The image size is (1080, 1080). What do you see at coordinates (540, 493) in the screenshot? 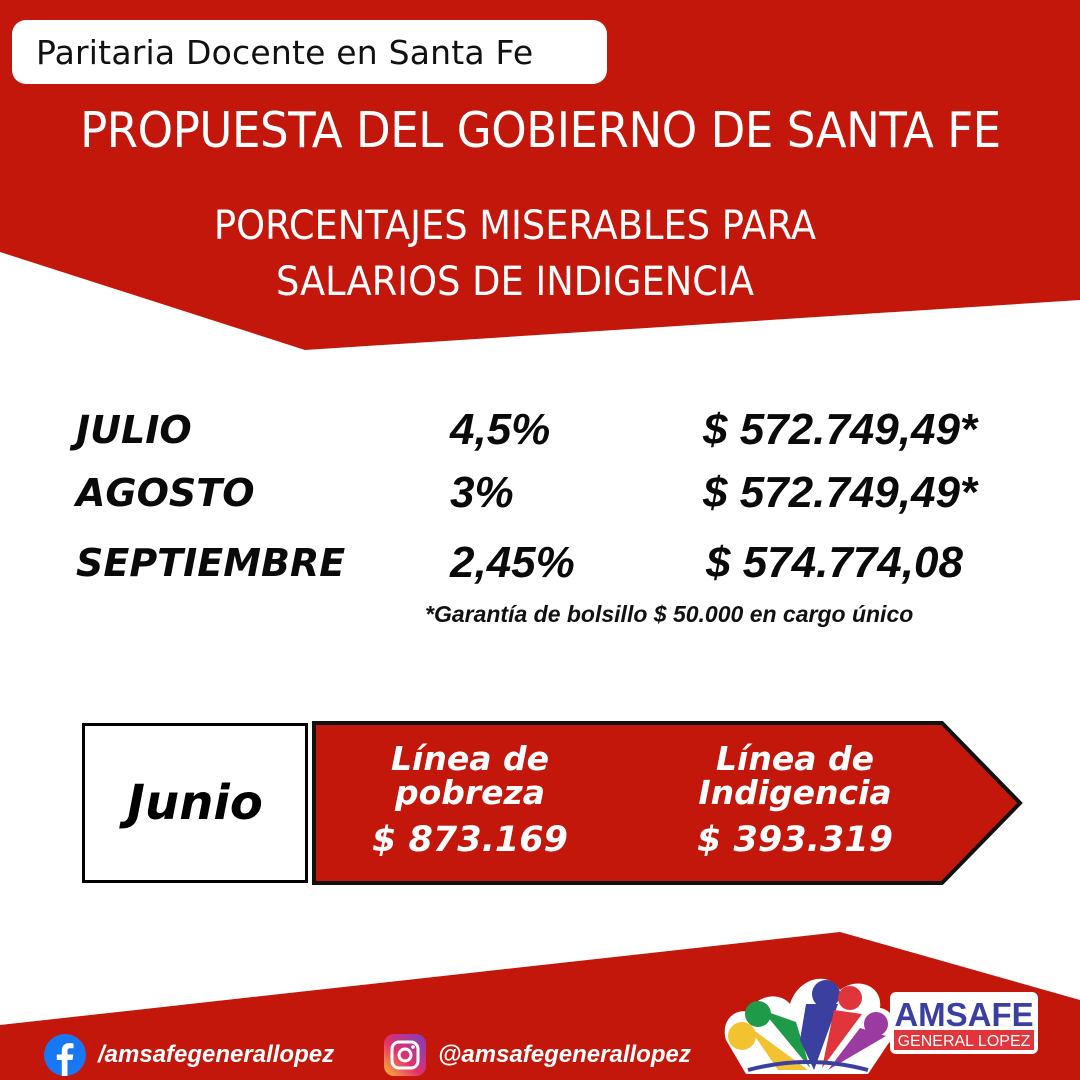
I see `proposal-row: AGOSTO 3% $ 572.749,49*` at bounding box center [540, 493].